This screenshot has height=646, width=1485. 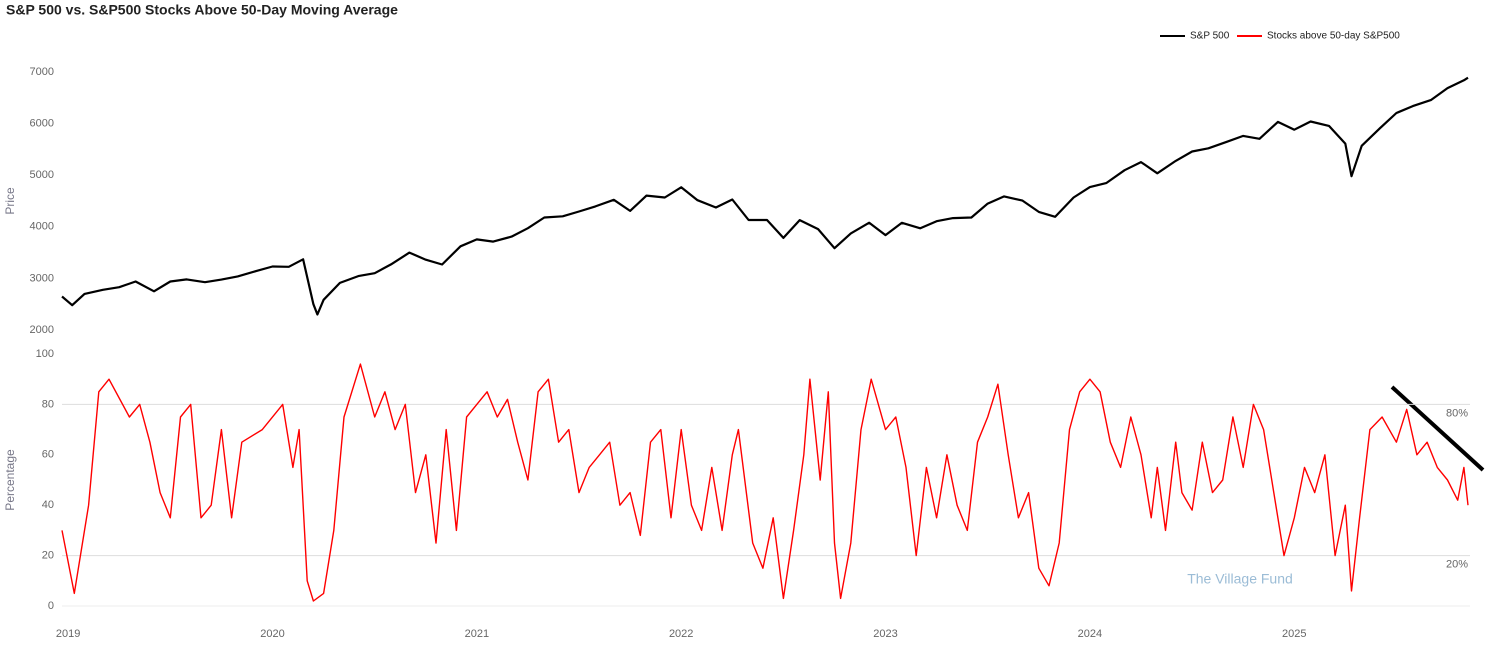 What do you see at coordinates (42, 227) in the screenshot?
I see `y-tick-label: 4000` at bounding box center [42, 227].